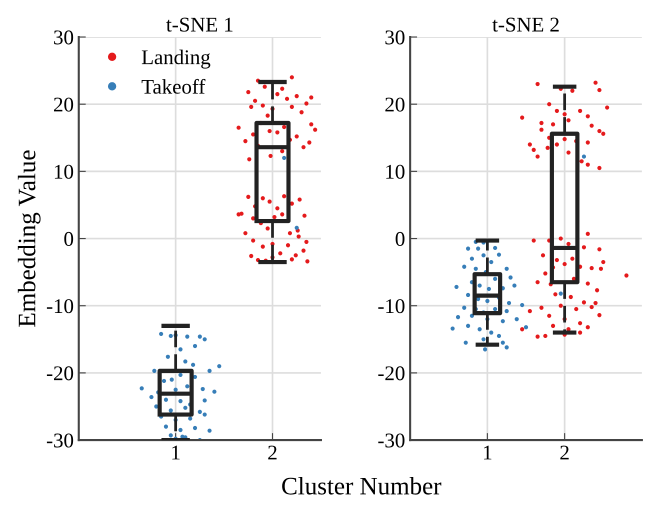 Image resolution: width=651 pixels, height=507 pixels. What do you see at coordinates (525, 25) in the screenshot?
I see `chart-title: t-SNE 2` at bounding box center [525, 25].